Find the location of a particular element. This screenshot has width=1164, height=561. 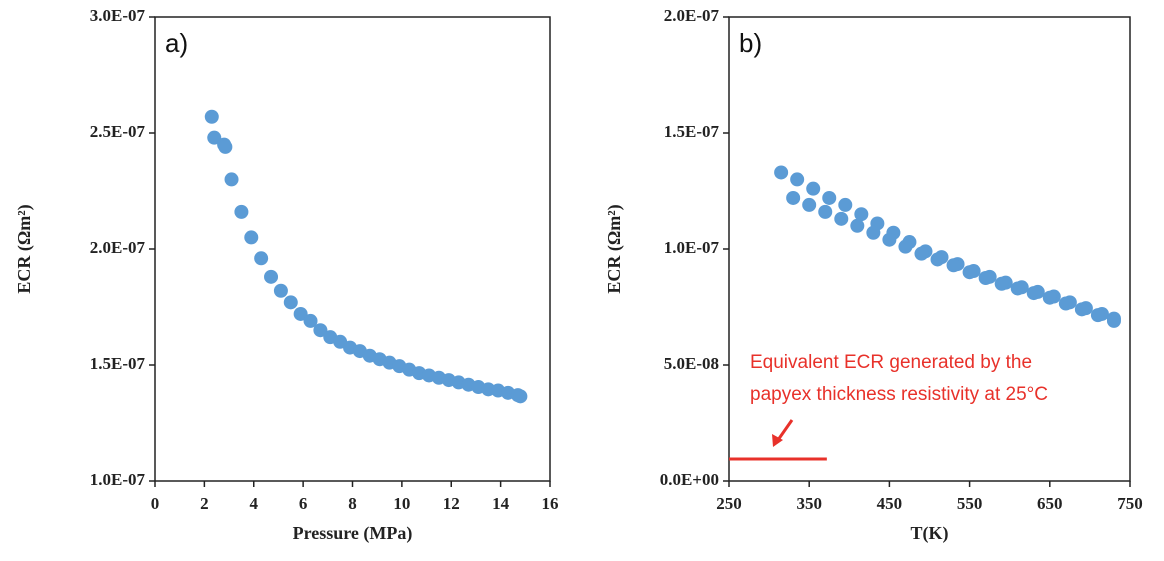

panel-label: b) is located at coordinates (750, 43).